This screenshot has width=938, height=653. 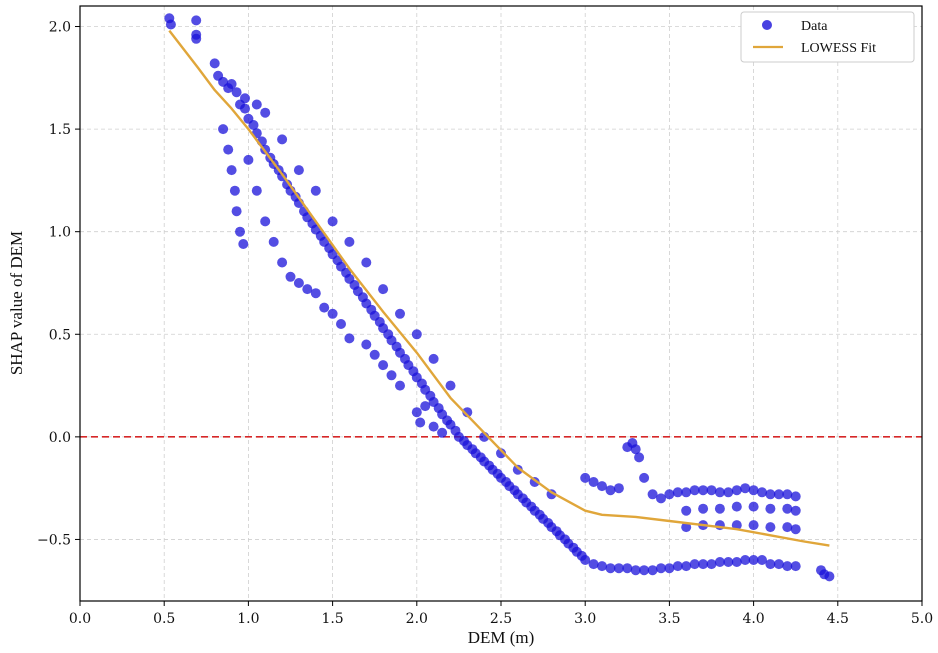 I want to click on x-tick-label: 0.5, so click(x=164, y=619).